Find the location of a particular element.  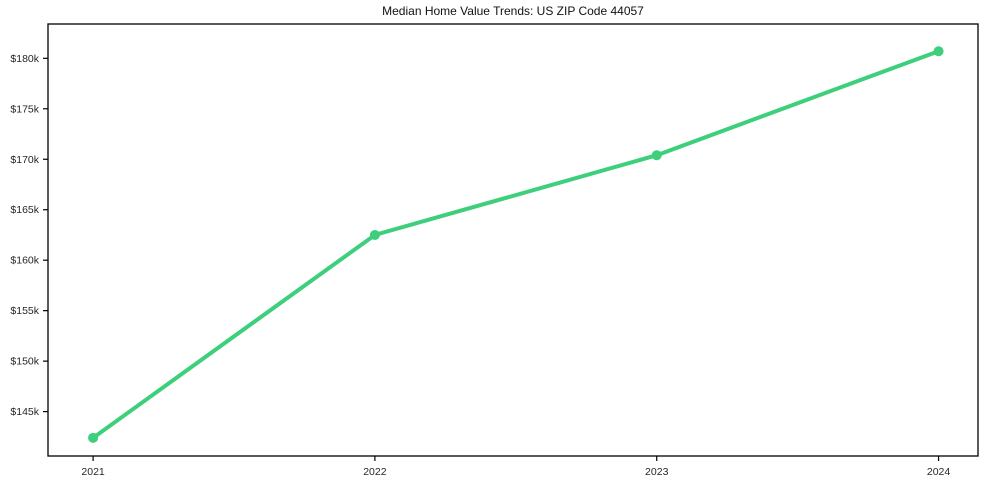

y-tick-label: $160k is located at coordinates (24, 261).